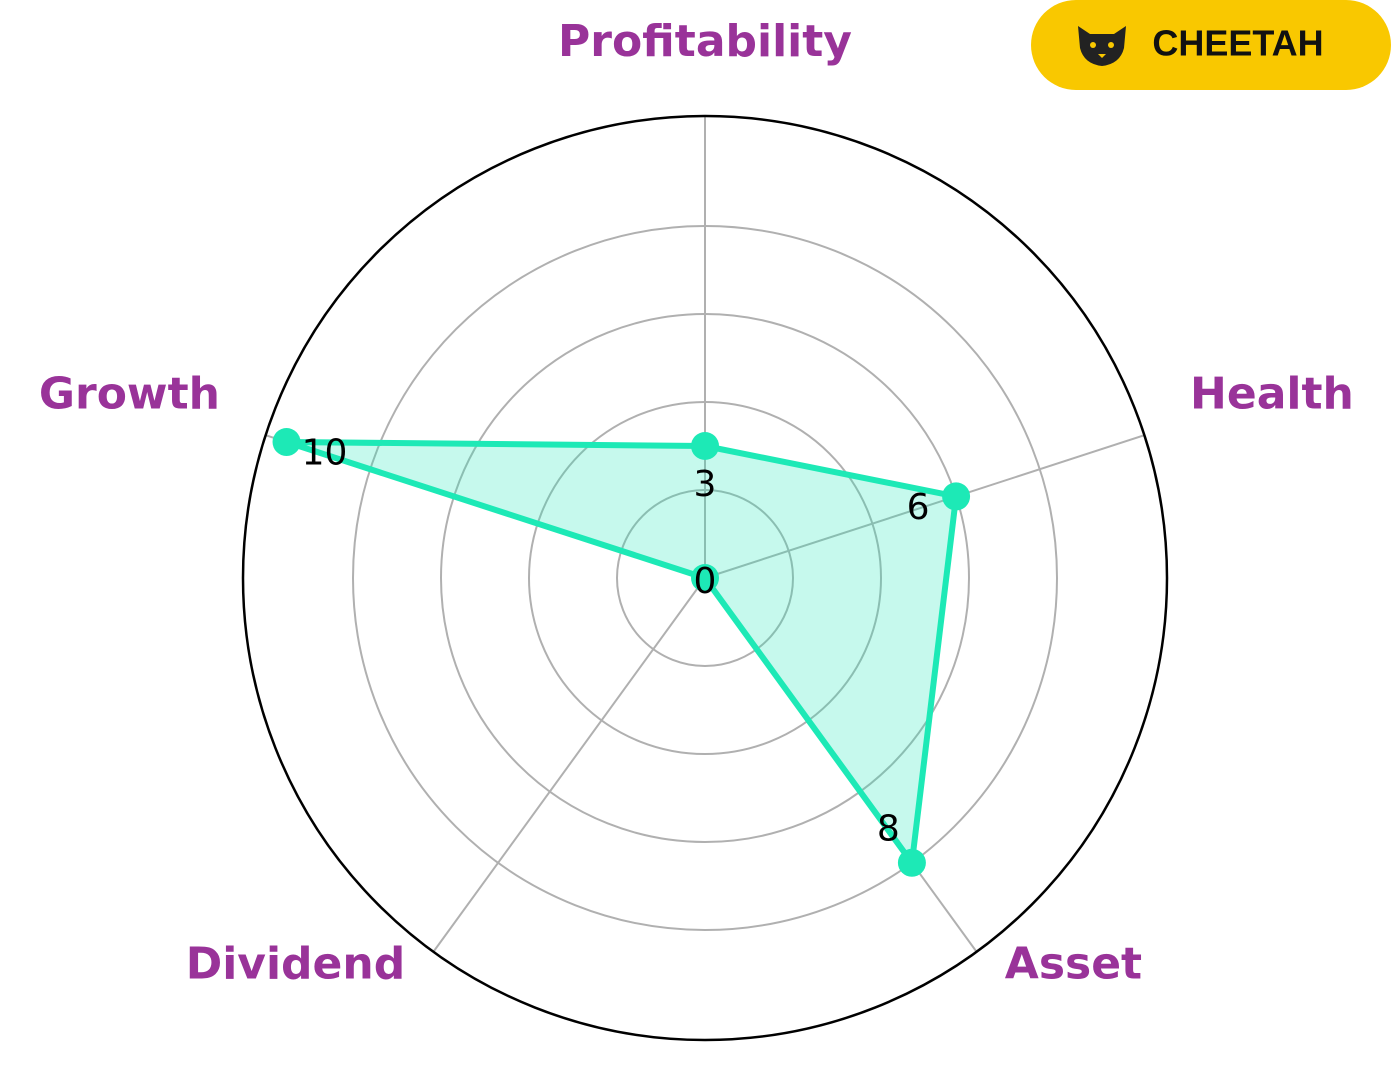  What do you see at coordinates (296, 964) in the screenshot?
I see `axis-label: Dividend` at bounding box center [296, 964].